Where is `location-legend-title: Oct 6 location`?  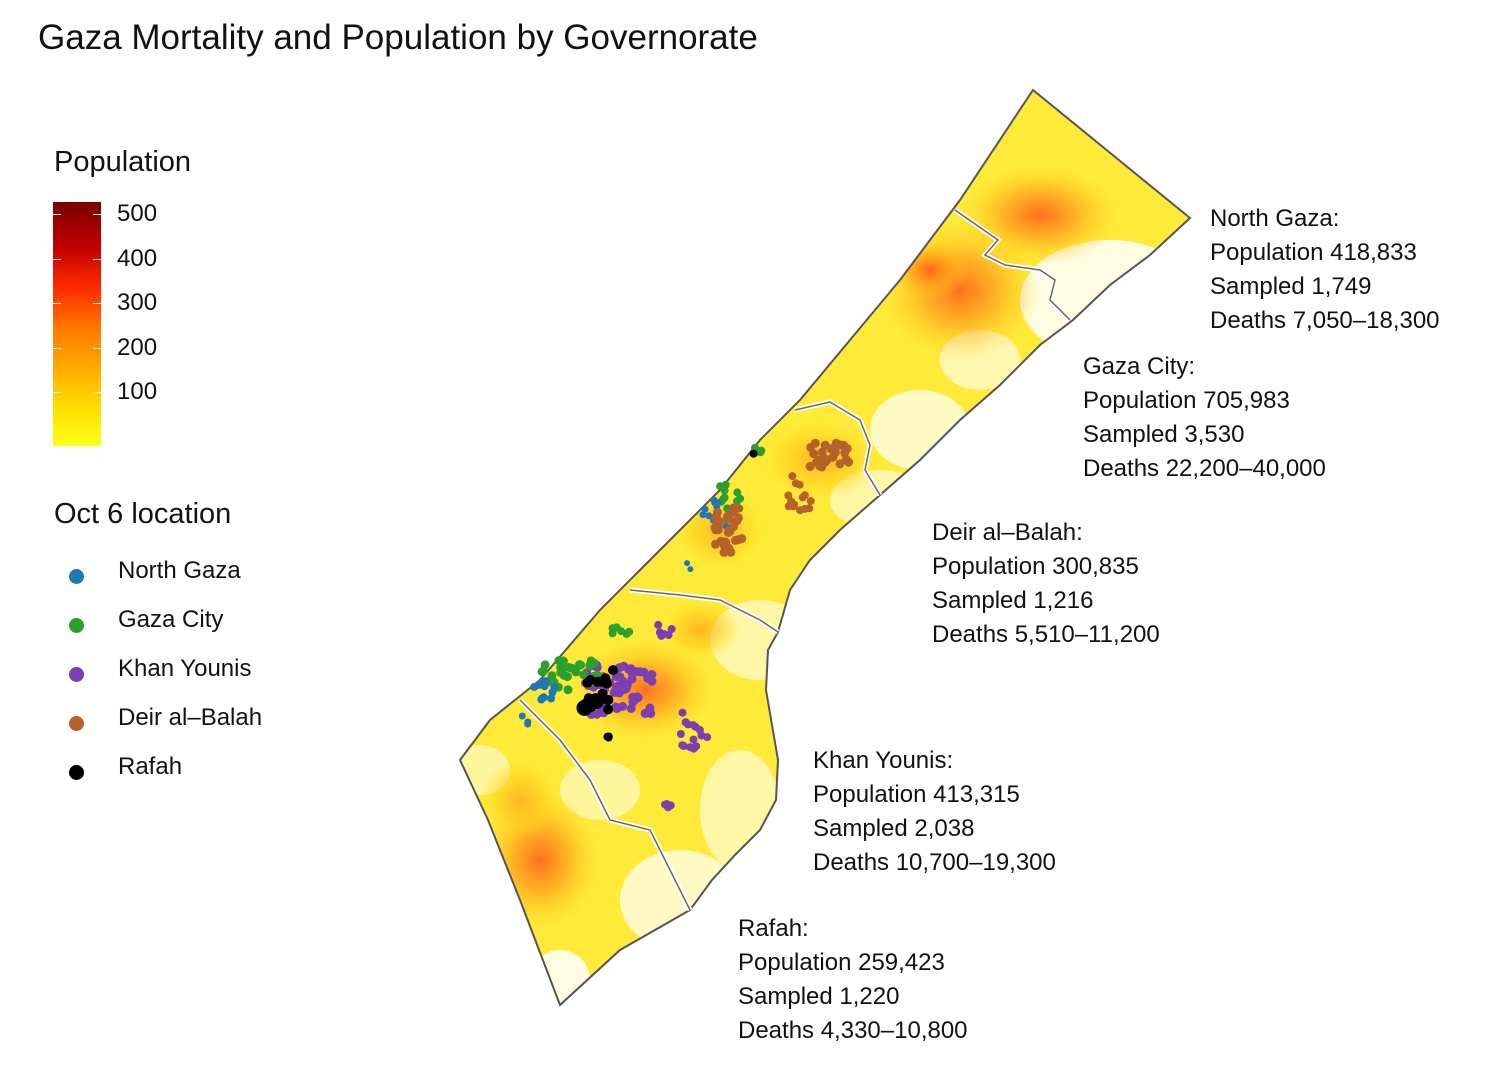
location-legend-title: Oct 6 location is located at coordinates (143, 514).